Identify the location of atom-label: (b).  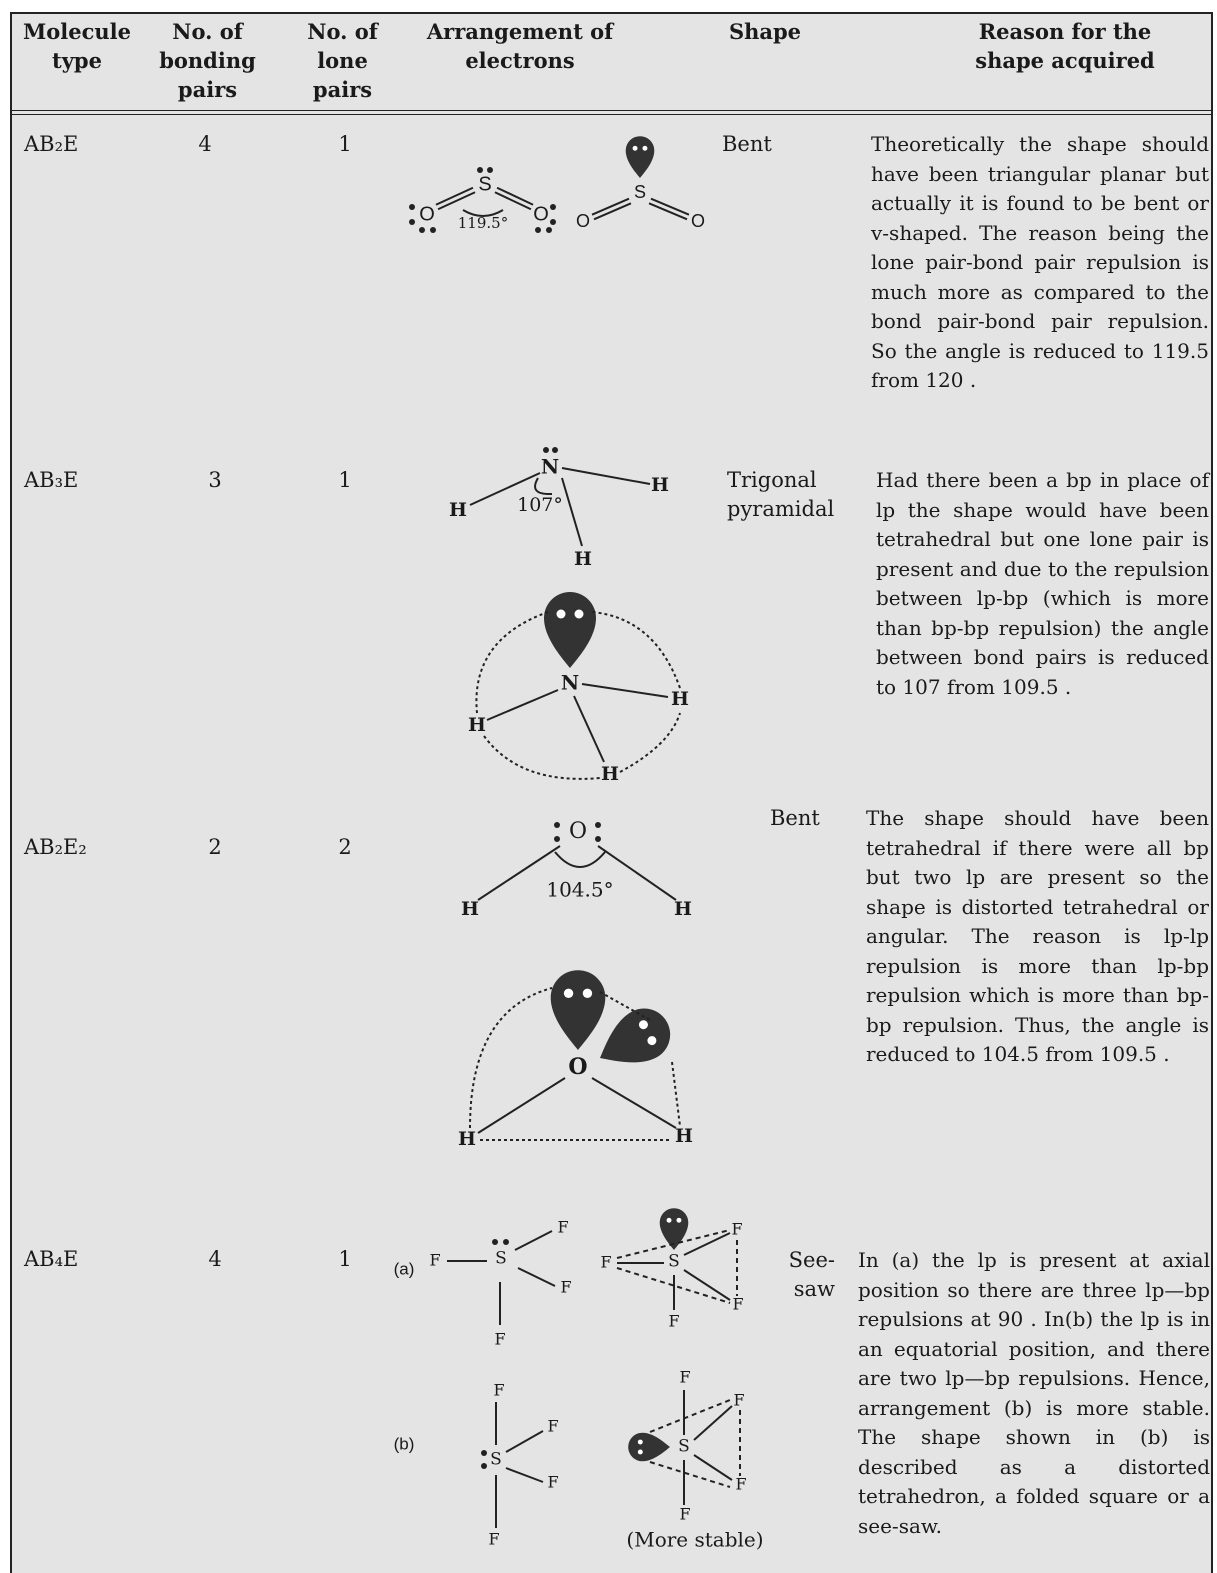
(404, 1443).